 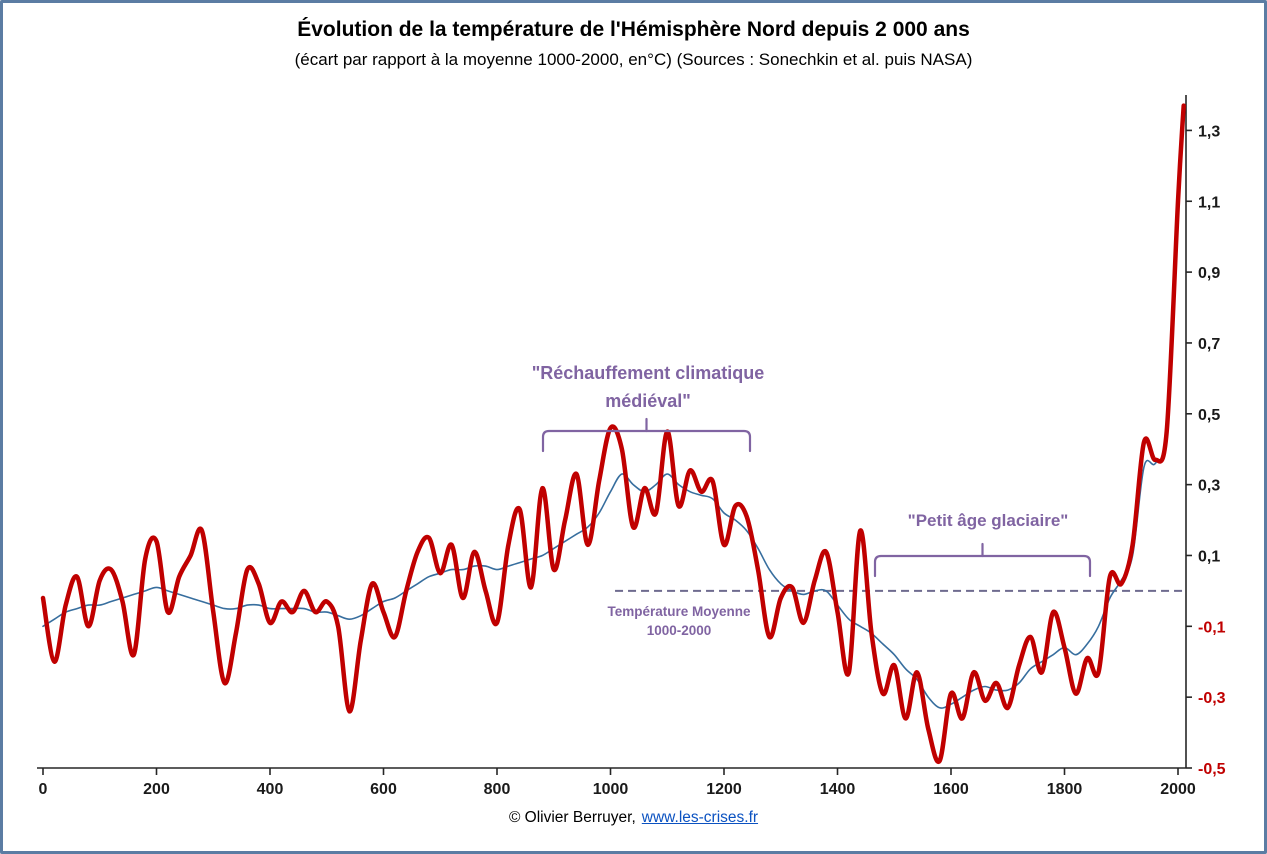 What do you see at coordinates (572, 817) in the screenshot?
I see `copyright-text: © Olivier Berruyer,` at bounding box center [572, 817].